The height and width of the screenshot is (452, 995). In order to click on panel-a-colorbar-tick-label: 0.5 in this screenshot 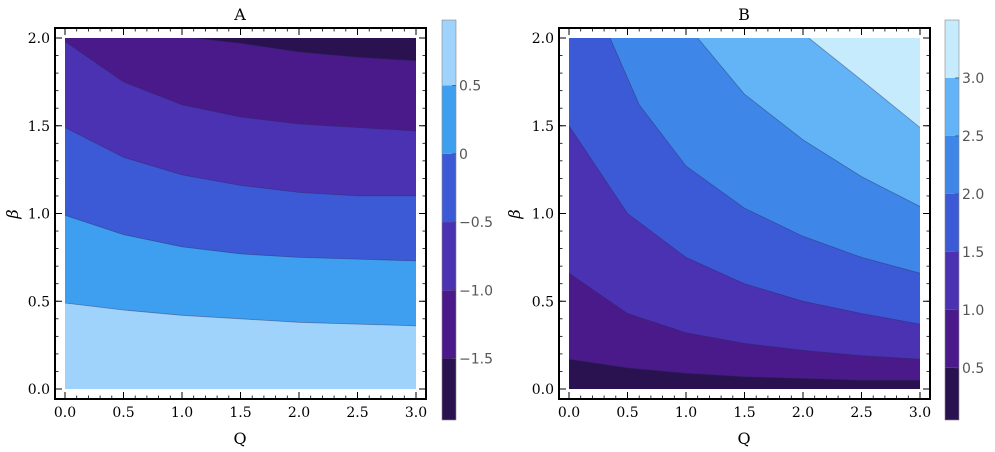, I will do `click(470, 87)`.